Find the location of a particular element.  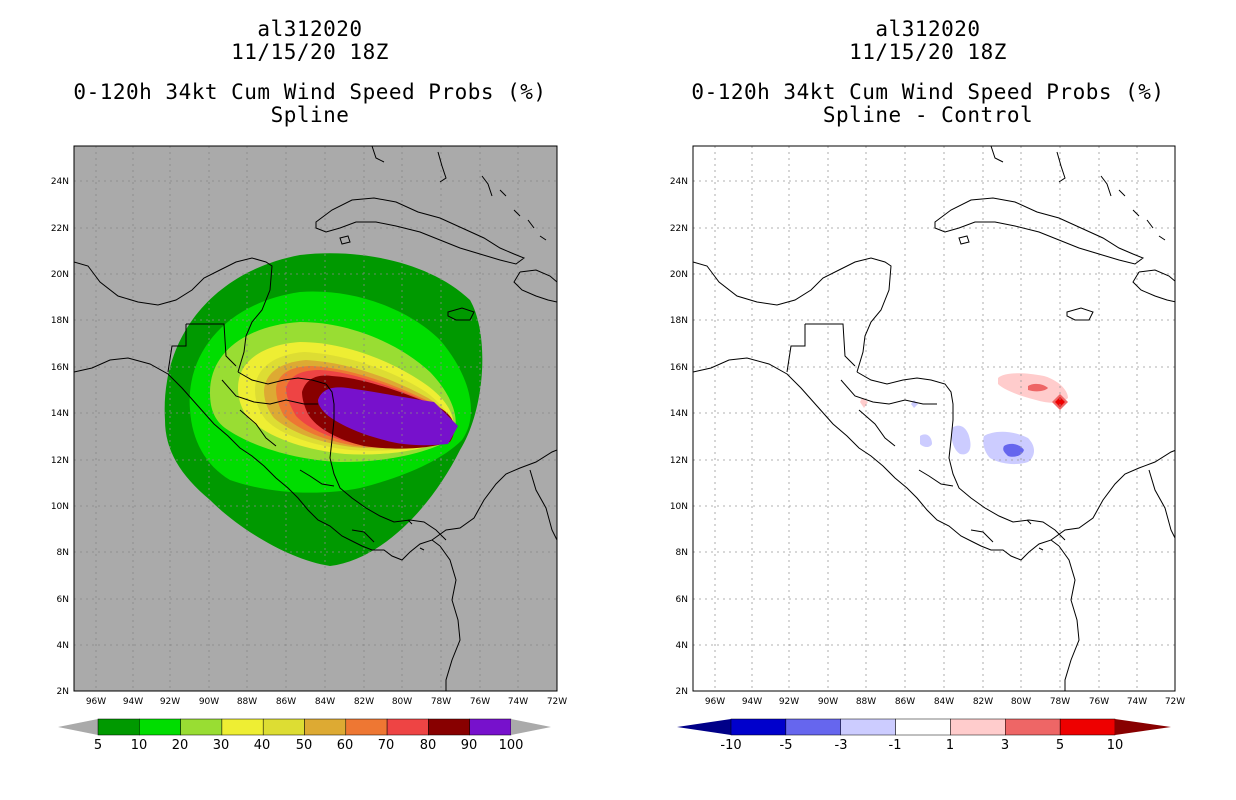

left-probability-contours is located at coordinates (323, 409).